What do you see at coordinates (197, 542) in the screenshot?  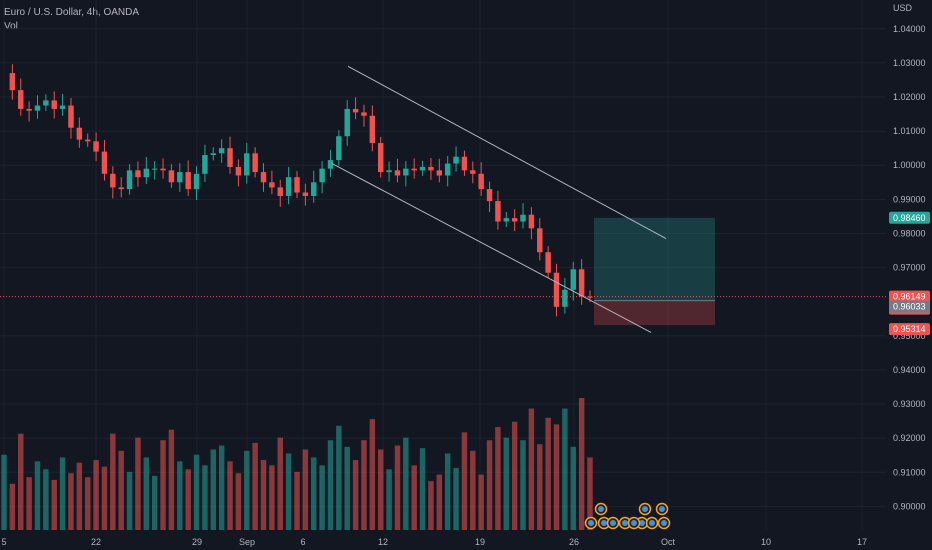 I see `time-tick-label: 29` at bounding box center [197, 542].